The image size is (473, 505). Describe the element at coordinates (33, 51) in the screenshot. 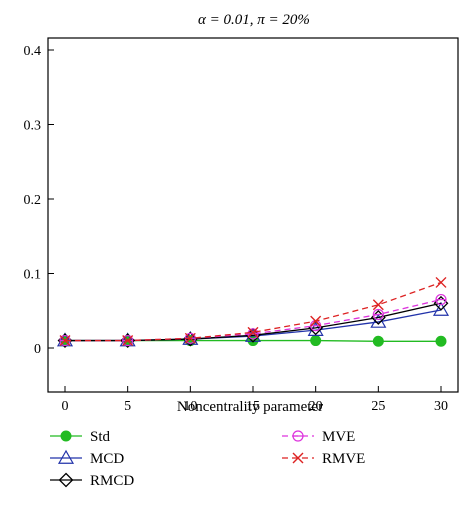

I see `y-tick-label: 0.4` at that location.